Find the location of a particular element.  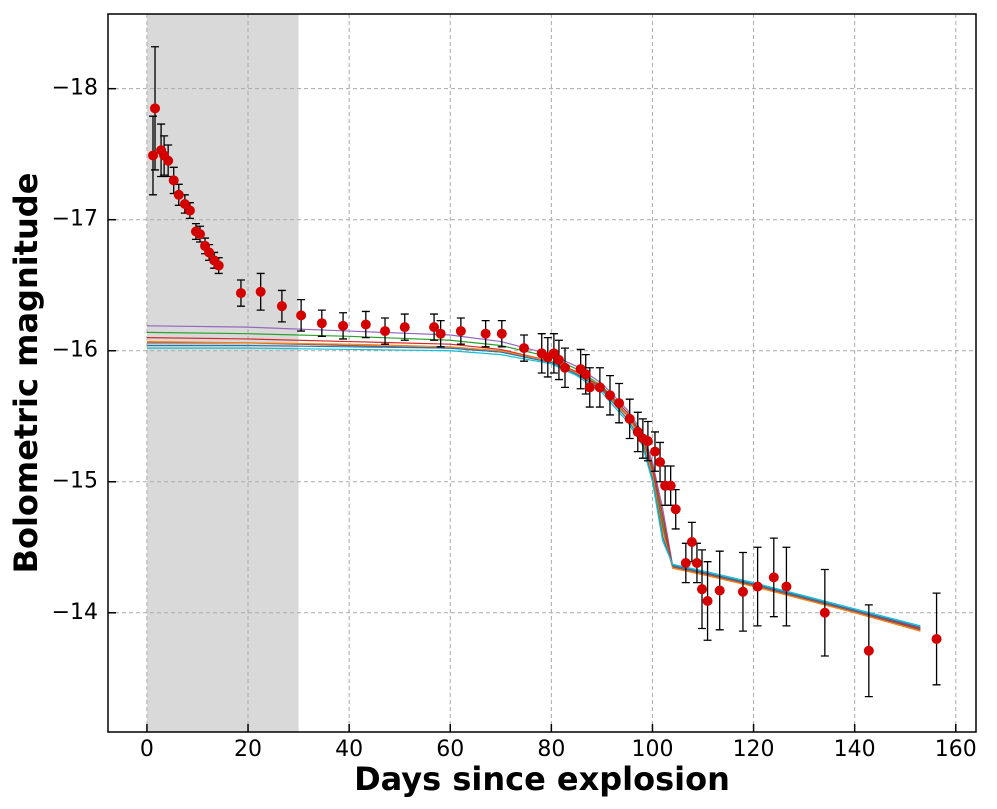

x-tick-label: 160 is located at coordinates (956, 749).